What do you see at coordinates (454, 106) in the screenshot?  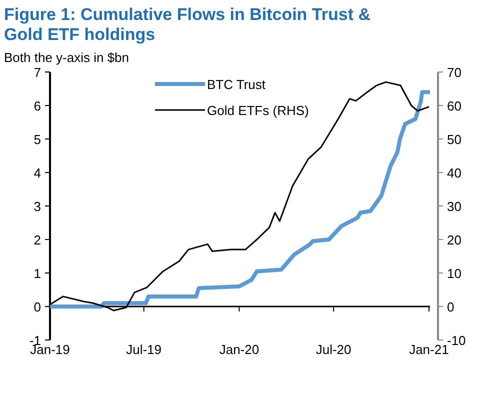 I see `y2-tick-label: 60` at bounding box center [454, 106].